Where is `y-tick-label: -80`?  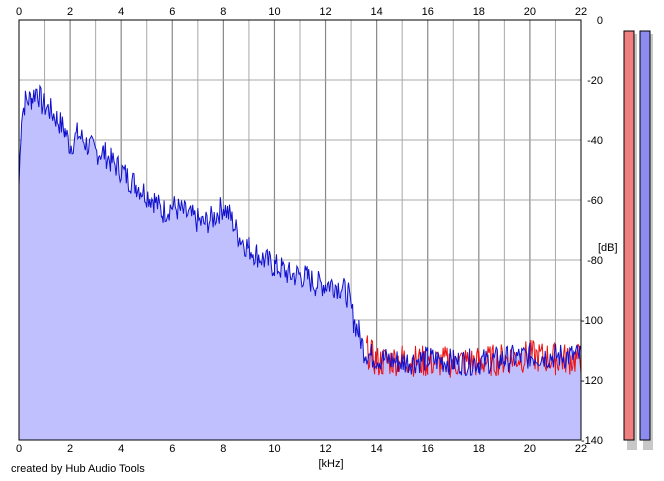
y-tick-label: -80 is located at coordinates (595, 261).